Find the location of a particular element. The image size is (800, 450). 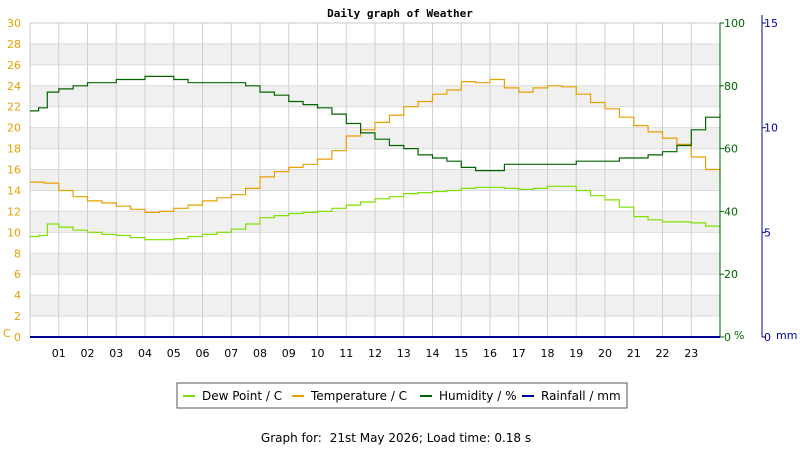

left-tick-label: 8 is located at coordinates (17, 253).